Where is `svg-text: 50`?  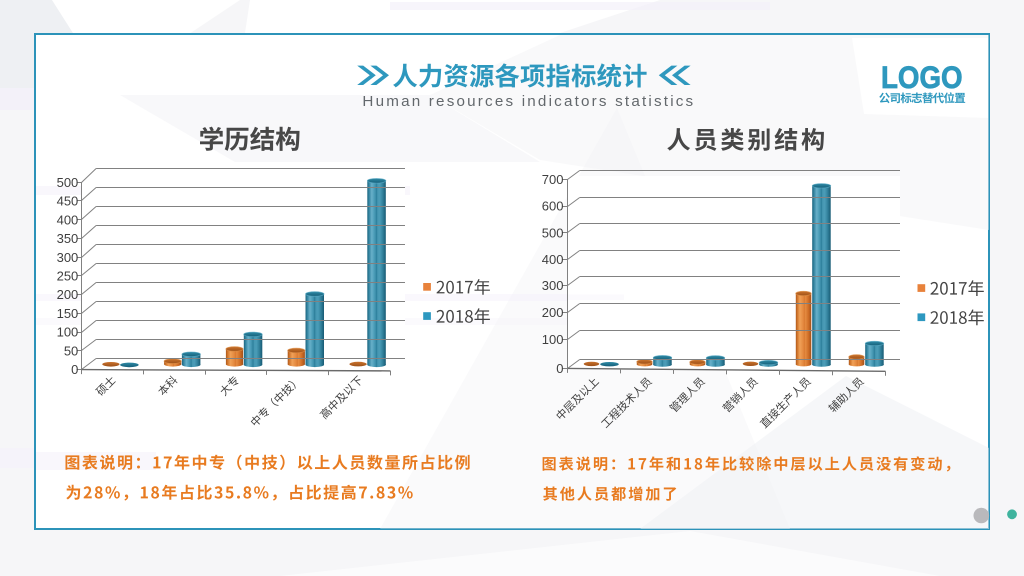 svg-text: 50 is located at coordinates (71, 351).